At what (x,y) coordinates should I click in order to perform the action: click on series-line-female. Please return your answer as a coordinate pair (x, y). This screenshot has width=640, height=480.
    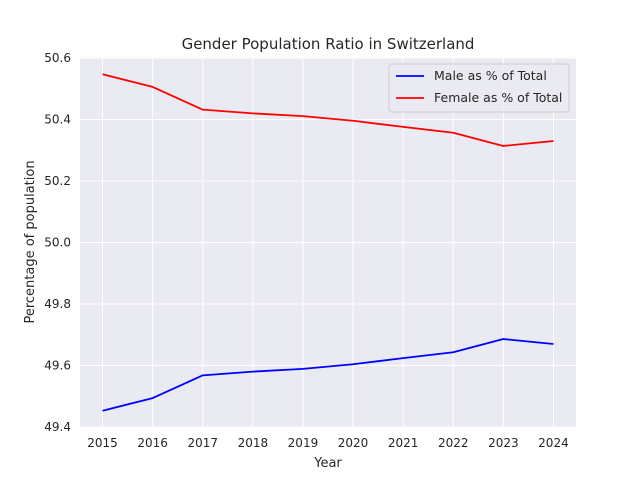
    Looking at the image, I should click on (328, 110).